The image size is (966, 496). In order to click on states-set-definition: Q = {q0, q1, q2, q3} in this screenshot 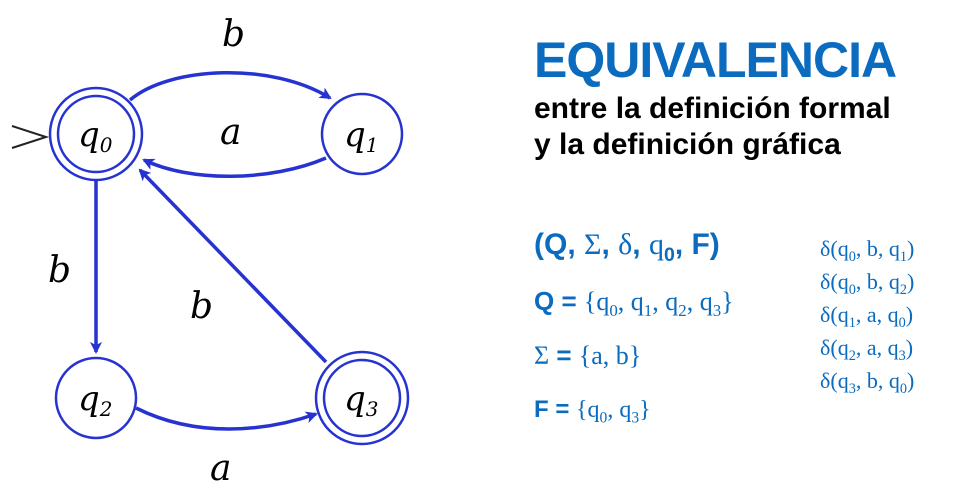, I will do `click(634, 303)`.